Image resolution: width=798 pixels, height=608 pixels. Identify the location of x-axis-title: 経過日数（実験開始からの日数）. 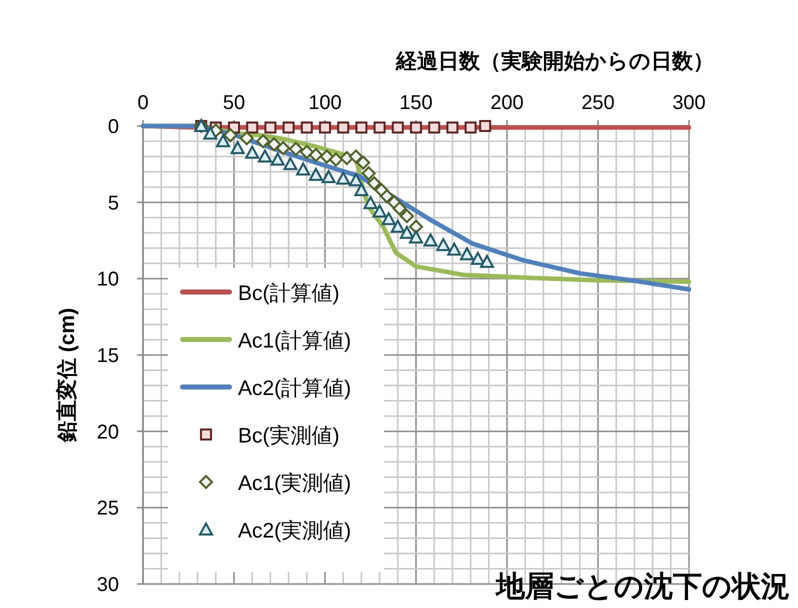
(554, 61).